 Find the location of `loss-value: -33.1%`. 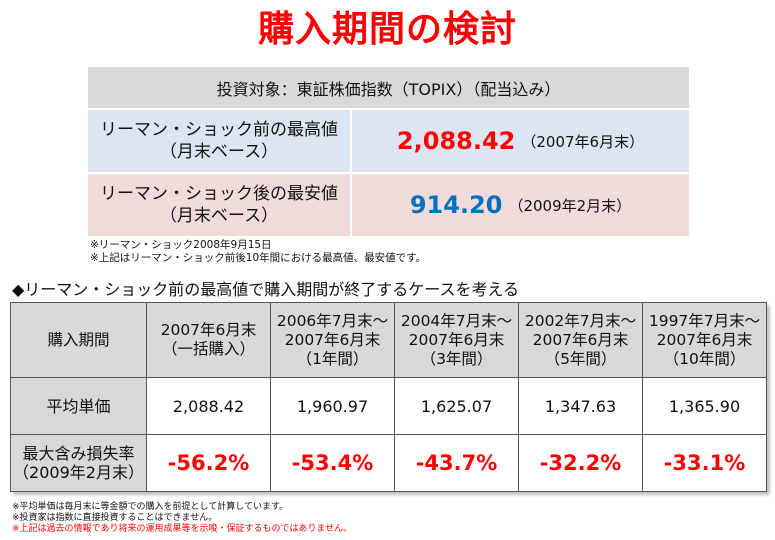

loss-value: -33.1% is located at coordinates (704, 463).